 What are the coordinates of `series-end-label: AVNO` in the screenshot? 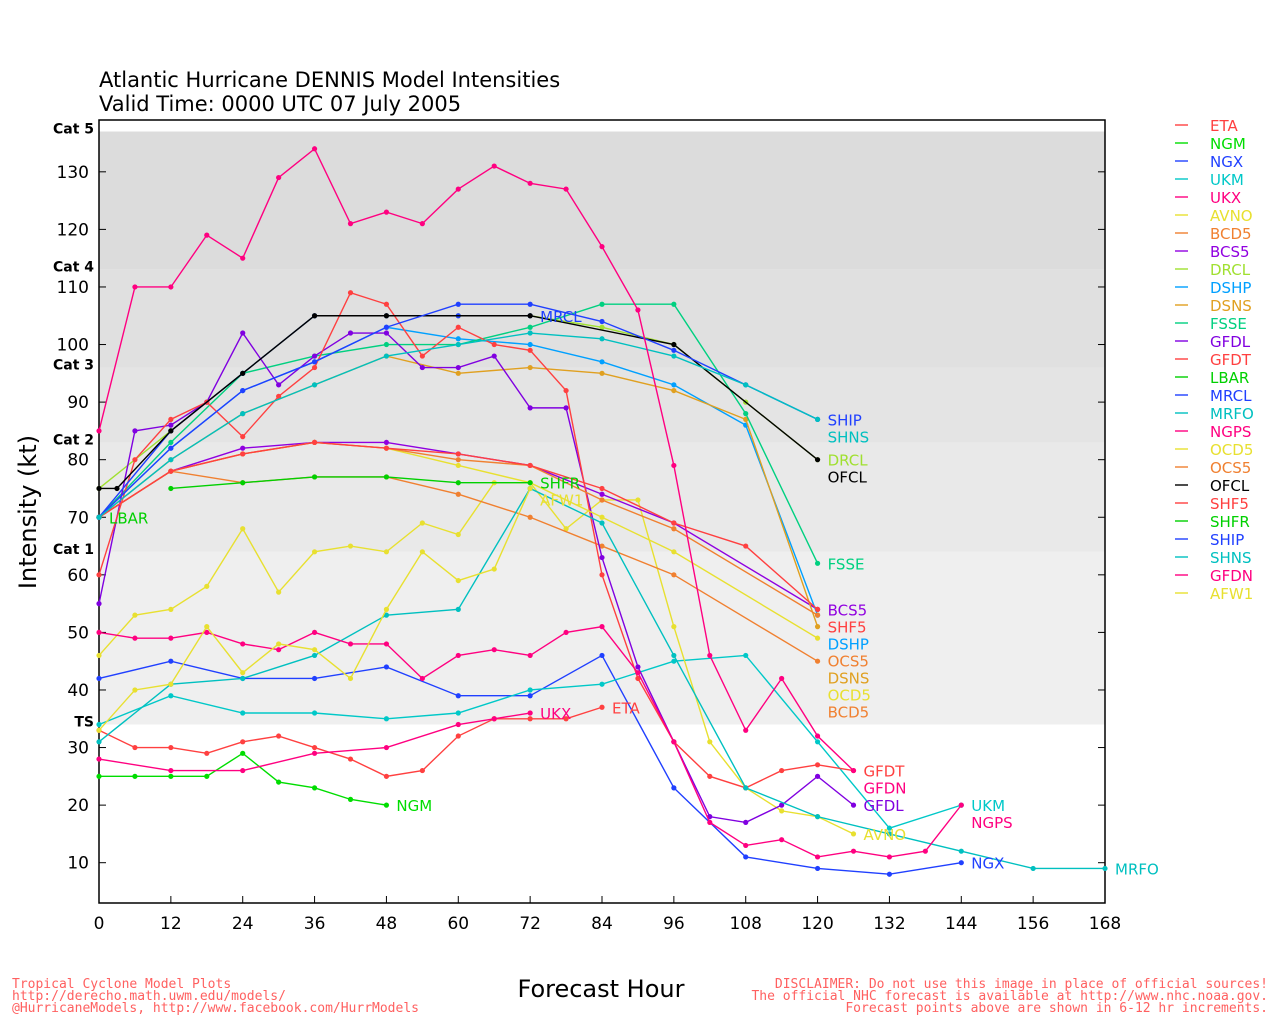 It's located at (885, 835).